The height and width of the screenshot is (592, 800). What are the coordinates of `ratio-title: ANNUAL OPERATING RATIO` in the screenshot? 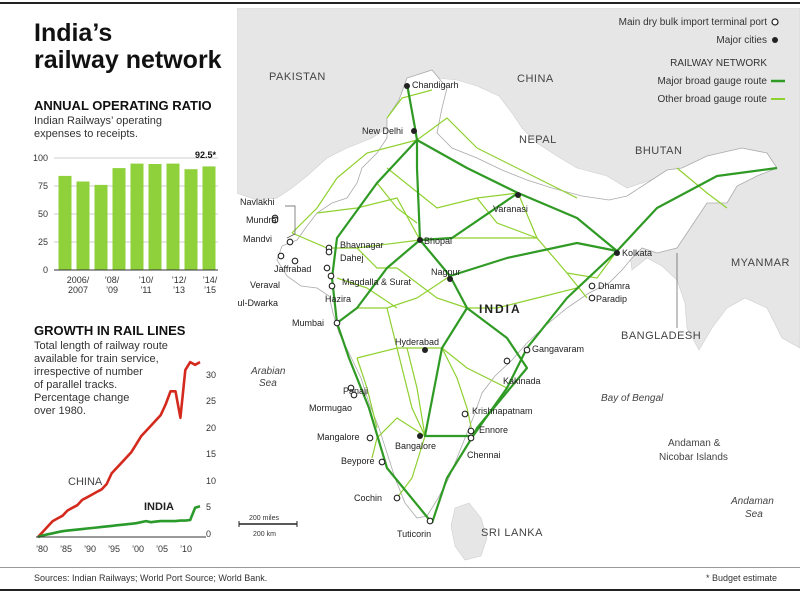 It's located at (123, 105).